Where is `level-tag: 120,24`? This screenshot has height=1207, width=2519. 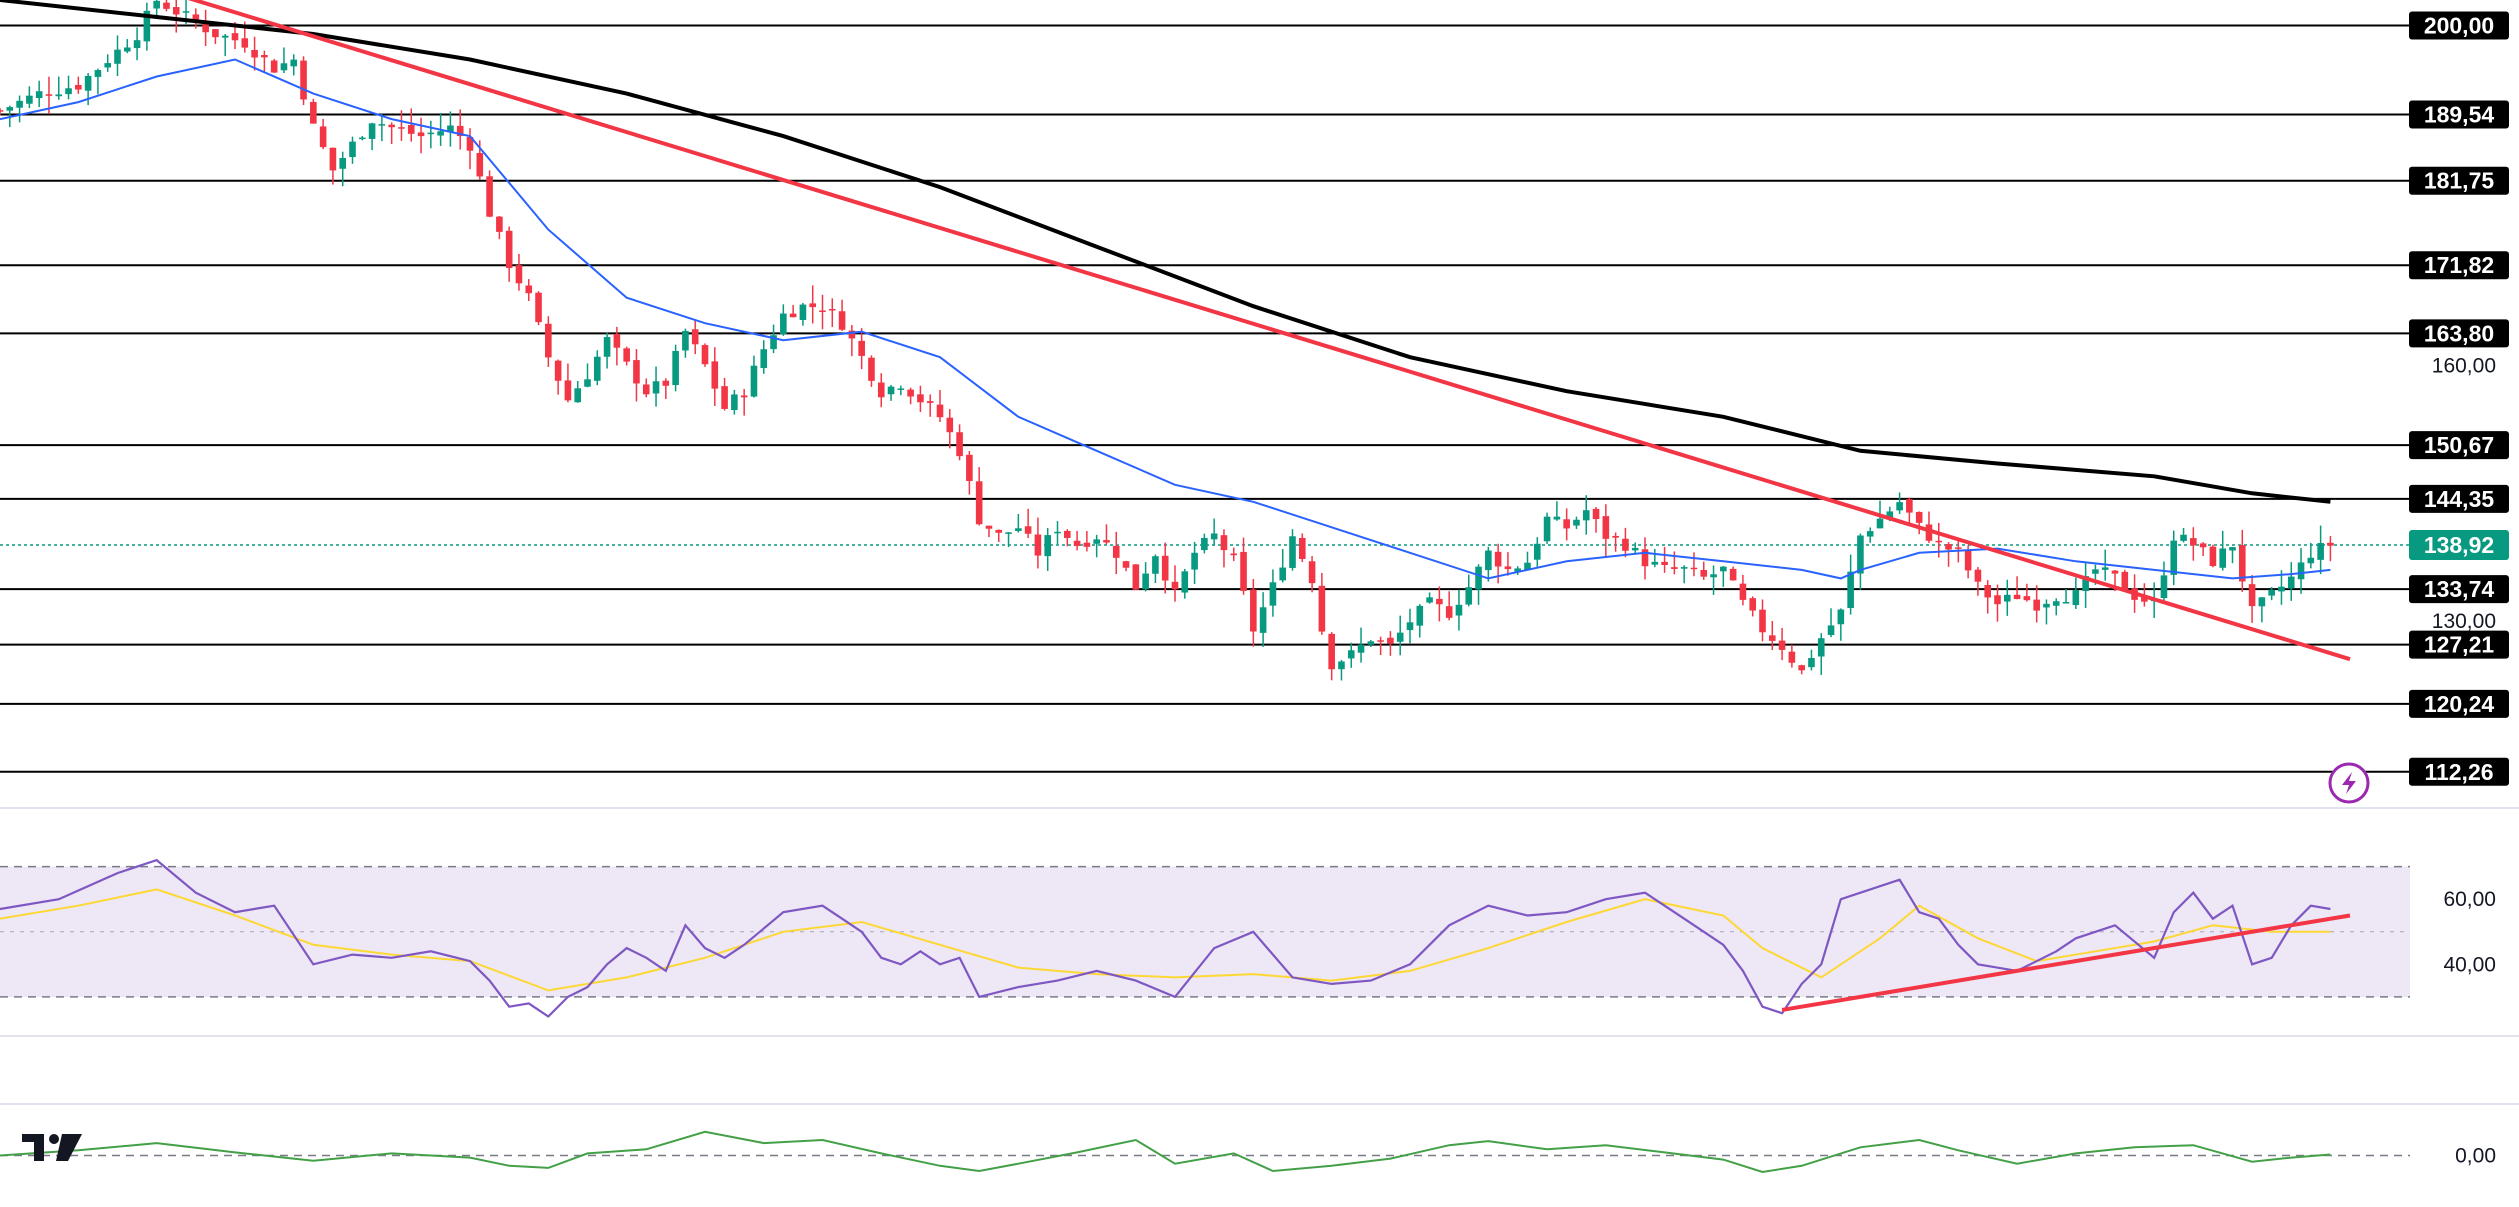 level-tag: 120,24 is located at coordinates (2459, 703).